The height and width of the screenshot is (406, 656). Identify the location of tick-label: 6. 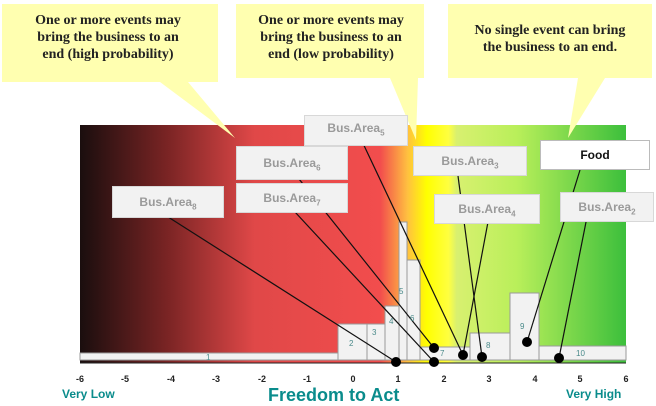
(626, 379).